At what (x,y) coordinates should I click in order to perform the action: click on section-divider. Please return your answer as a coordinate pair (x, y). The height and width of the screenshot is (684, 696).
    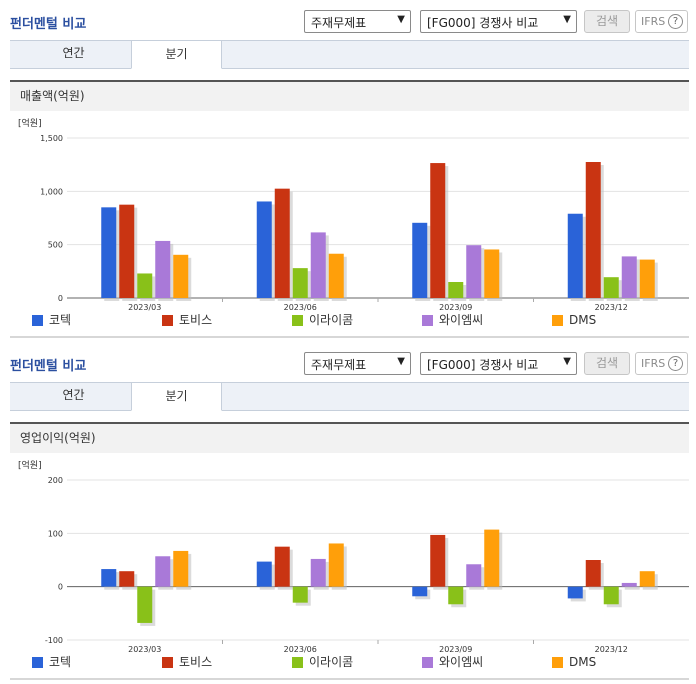
    Looking at the image, I should click on (349, 337).